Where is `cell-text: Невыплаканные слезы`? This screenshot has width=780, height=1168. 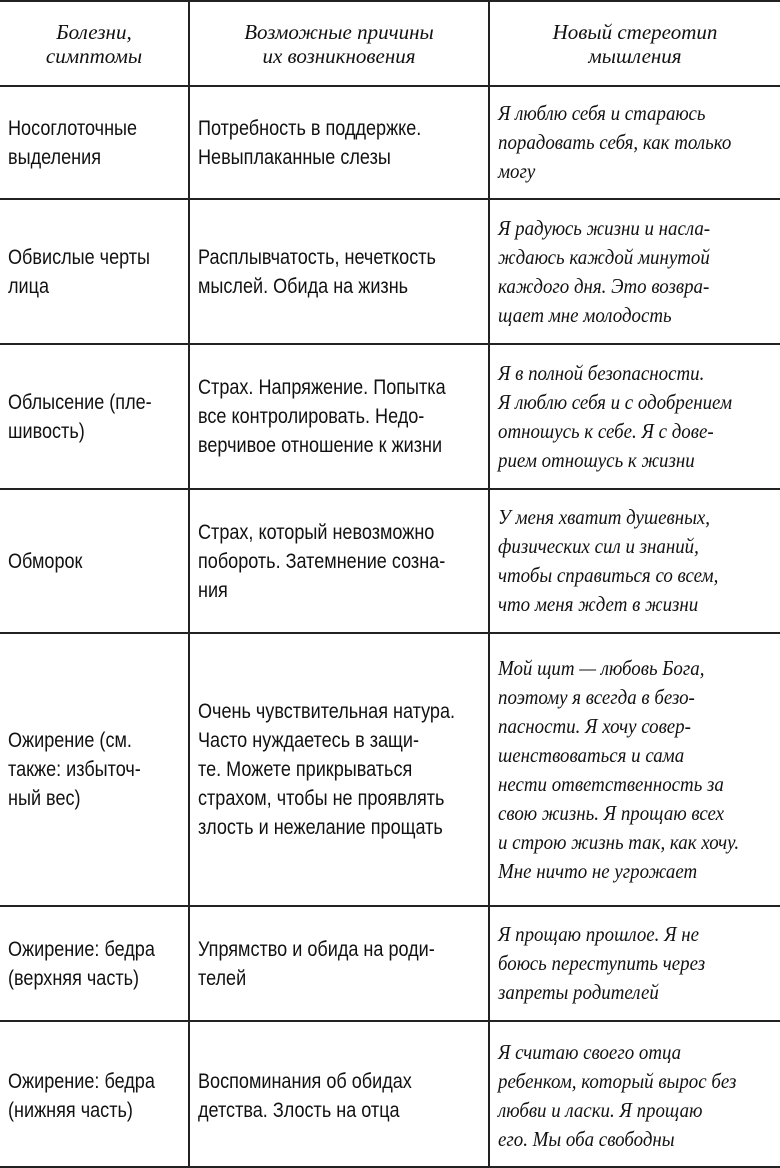
cell-text: Невыплаканные слезы is located at coordinates (294, 157).